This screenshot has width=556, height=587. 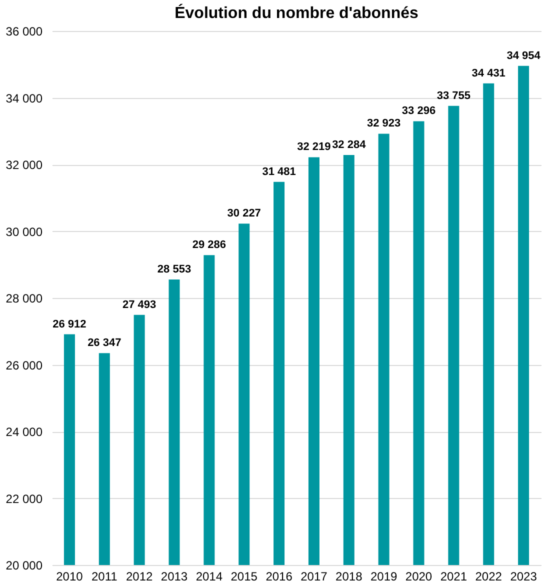 What do you see at coordinates (24, 31) in the screenshot?
I see `y-tick-label: 36 000` at bounding box center [24, 31].